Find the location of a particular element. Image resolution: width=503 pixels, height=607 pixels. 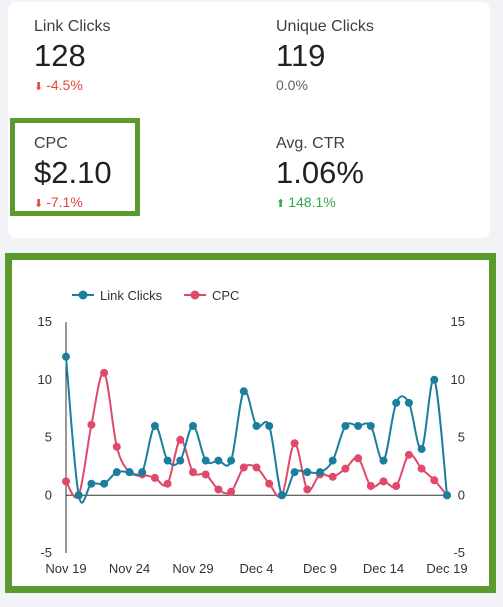

x-tick-label: Nov 19 is located at coordinates (65, 568).